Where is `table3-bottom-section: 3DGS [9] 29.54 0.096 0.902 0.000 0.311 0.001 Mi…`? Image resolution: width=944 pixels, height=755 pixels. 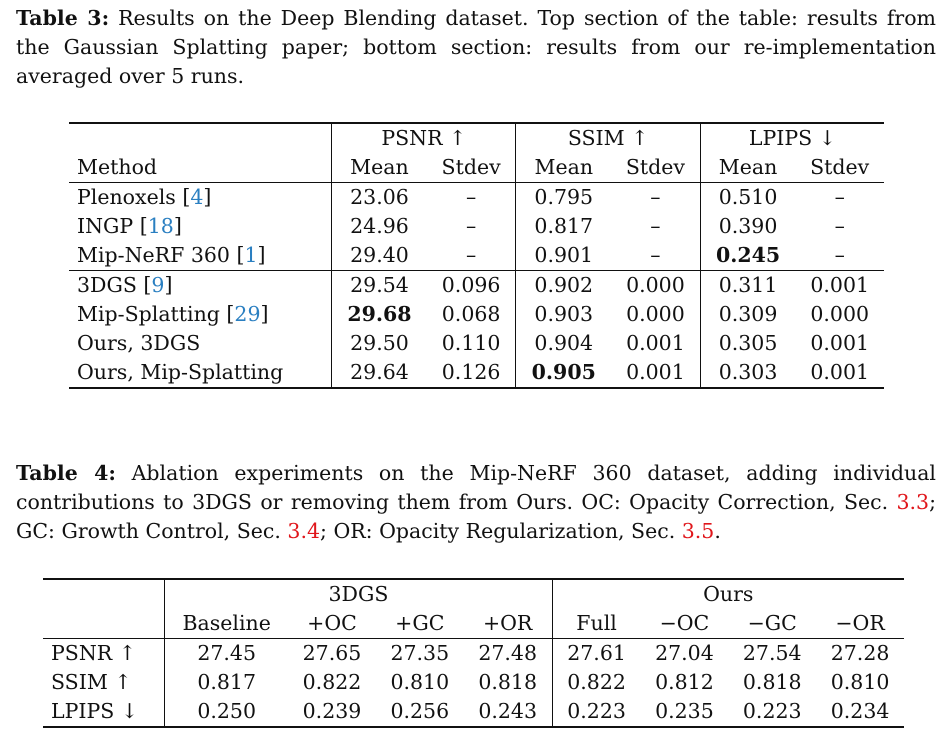
table3-bottom-section: 3DGS [9] 29.54 0.096 0.902 0.000 0.311 0.001 Mi… is located at coordinates (476, 329).